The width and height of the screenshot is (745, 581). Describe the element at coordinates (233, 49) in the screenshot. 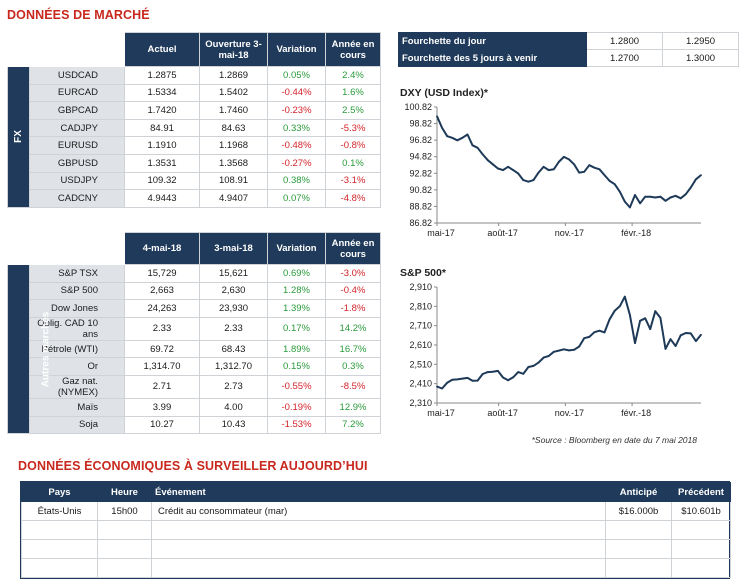

I see `col-header: Ouverture 3-mai-18` at that location.